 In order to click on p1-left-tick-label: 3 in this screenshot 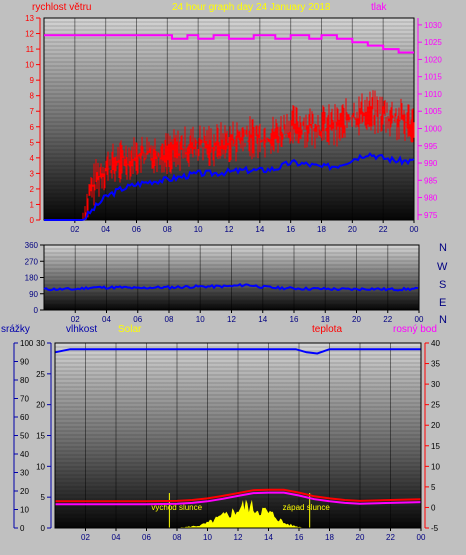, I will do `click(32, 173)`.